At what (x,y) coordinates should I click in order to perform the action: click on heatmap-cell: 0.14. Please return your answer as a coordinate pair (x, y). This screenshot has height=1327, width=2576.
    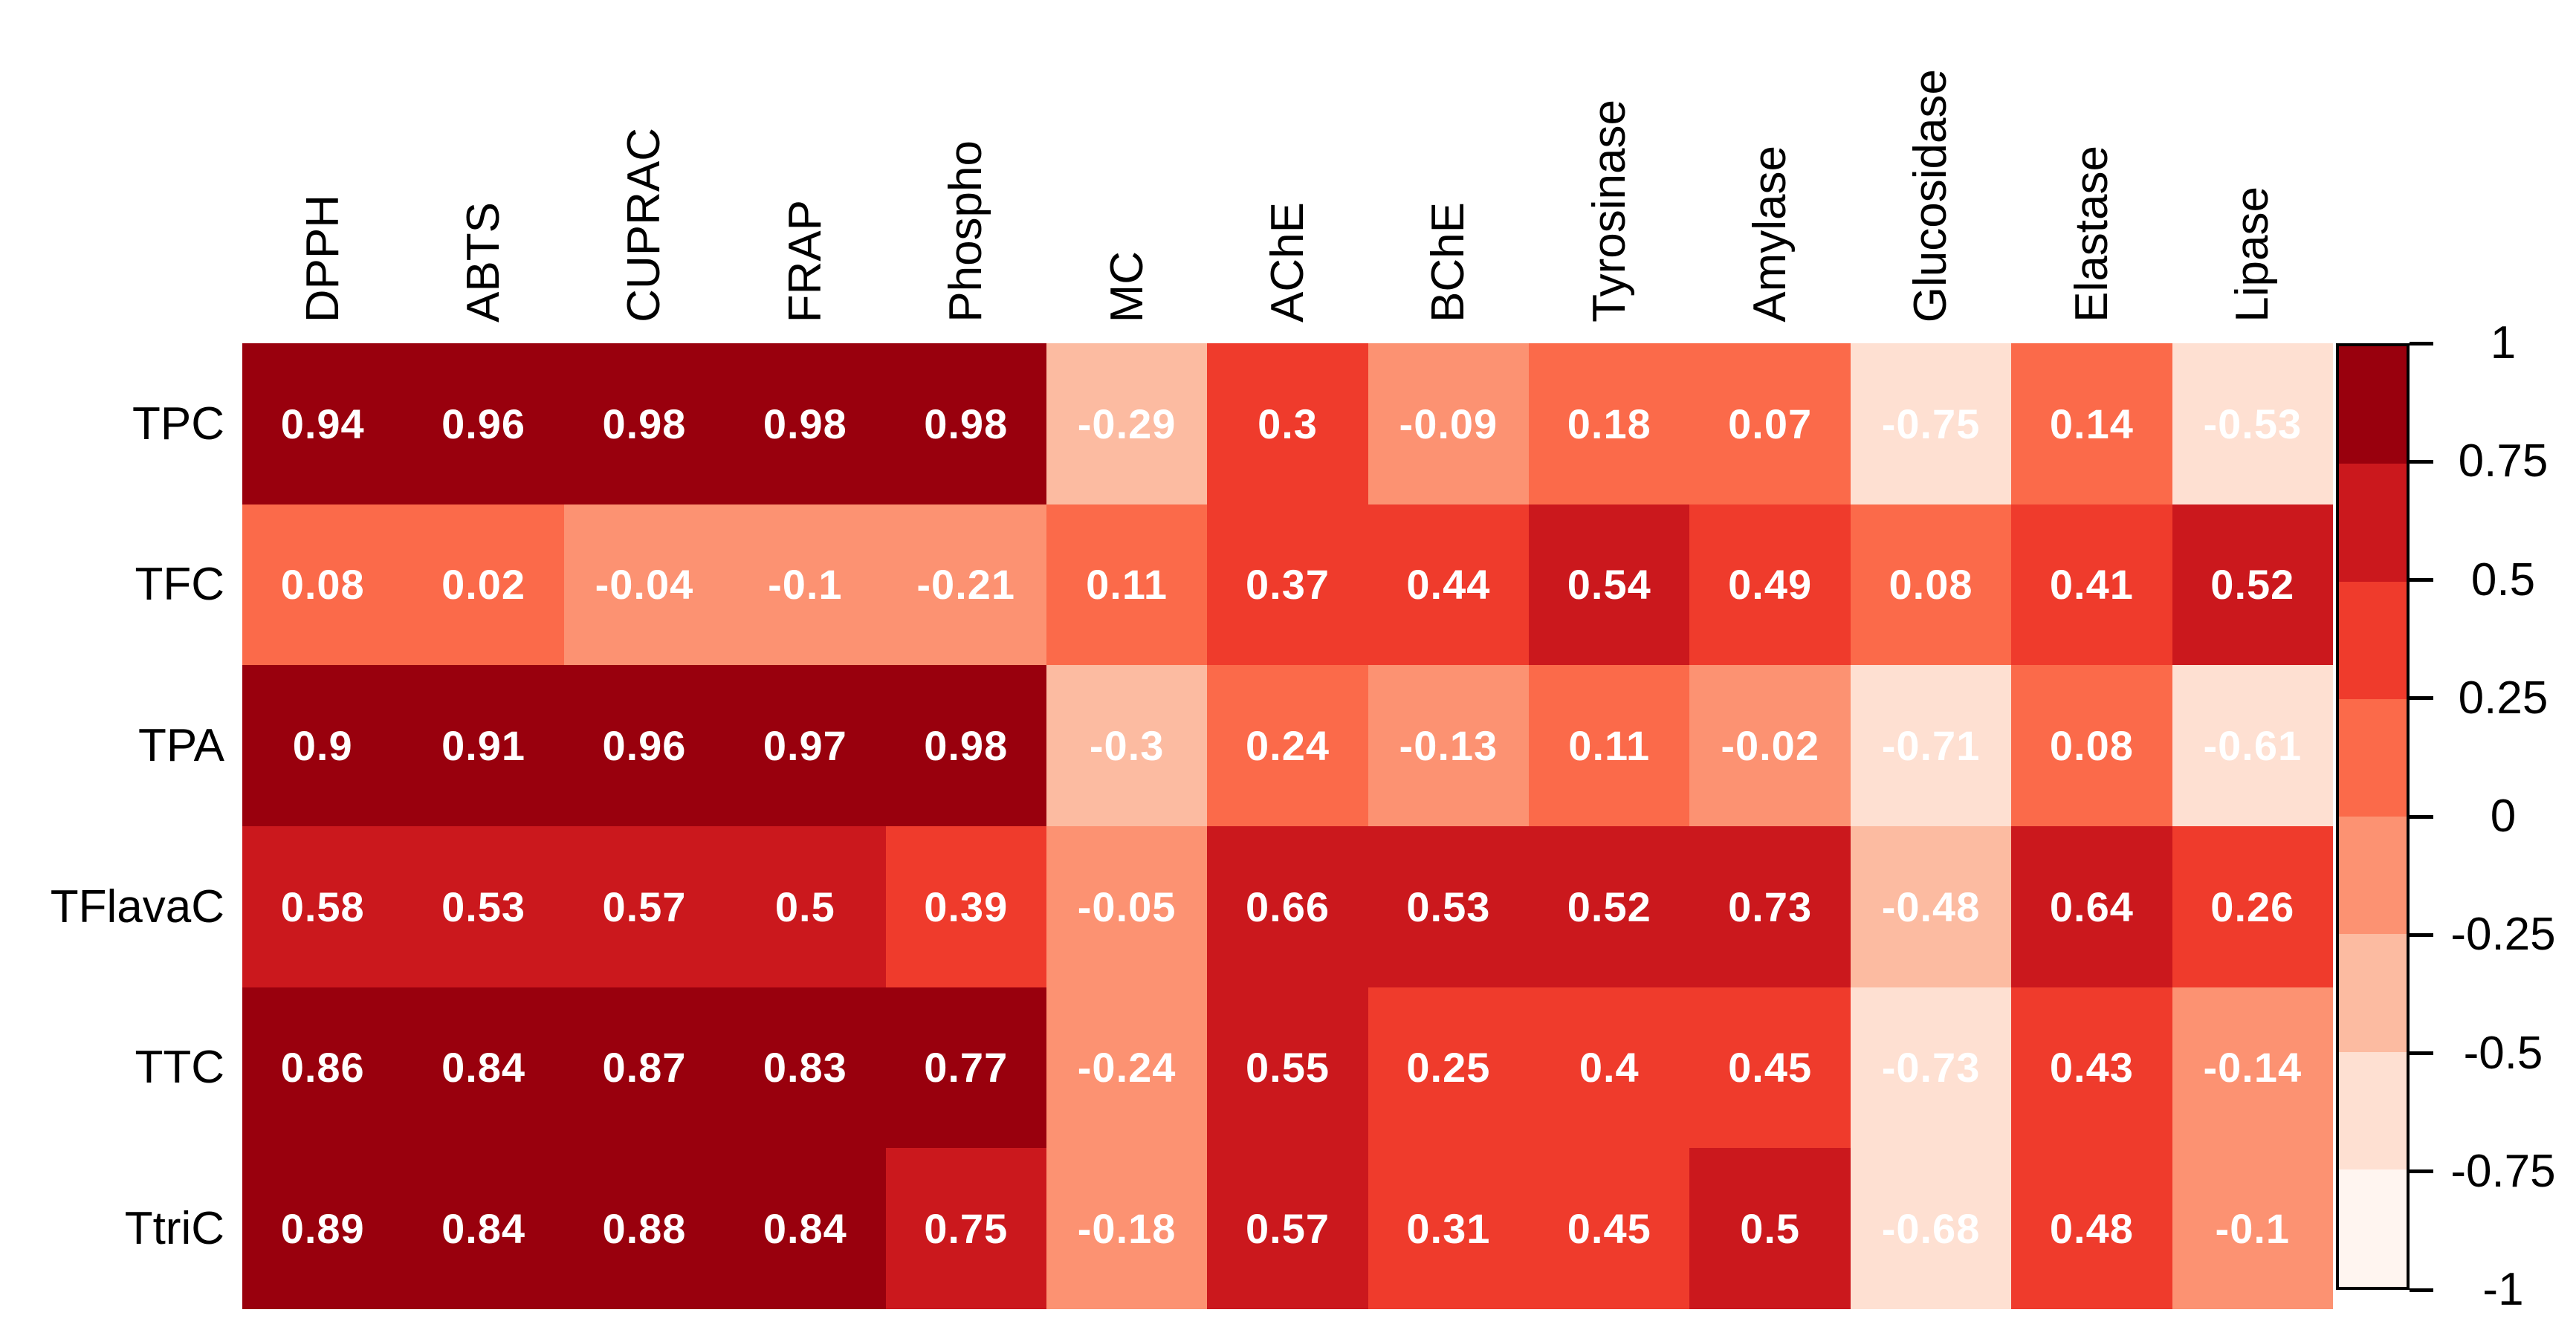
    Looking at the image, I should click on (2091, 423).